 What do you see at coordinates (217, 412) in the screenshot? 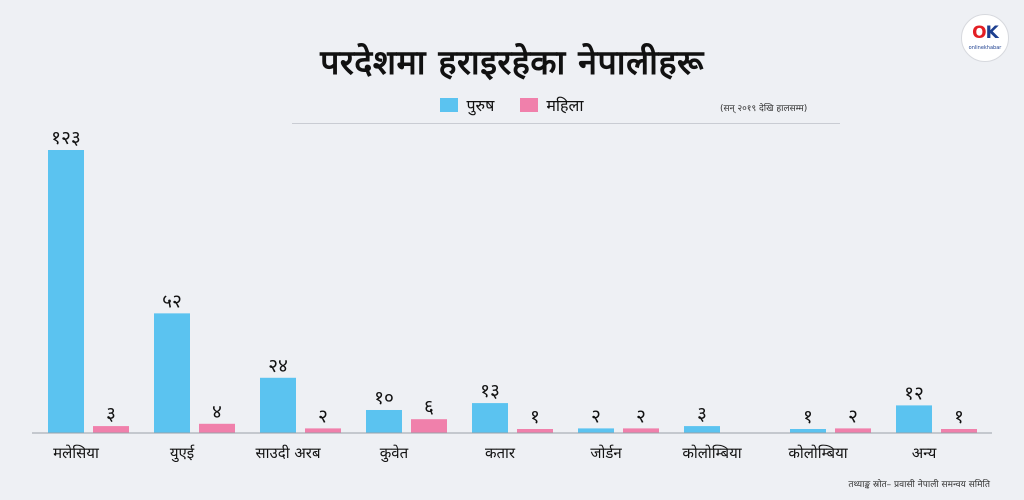
I see `data-label-female: ४` at bounding box center [217, 412].